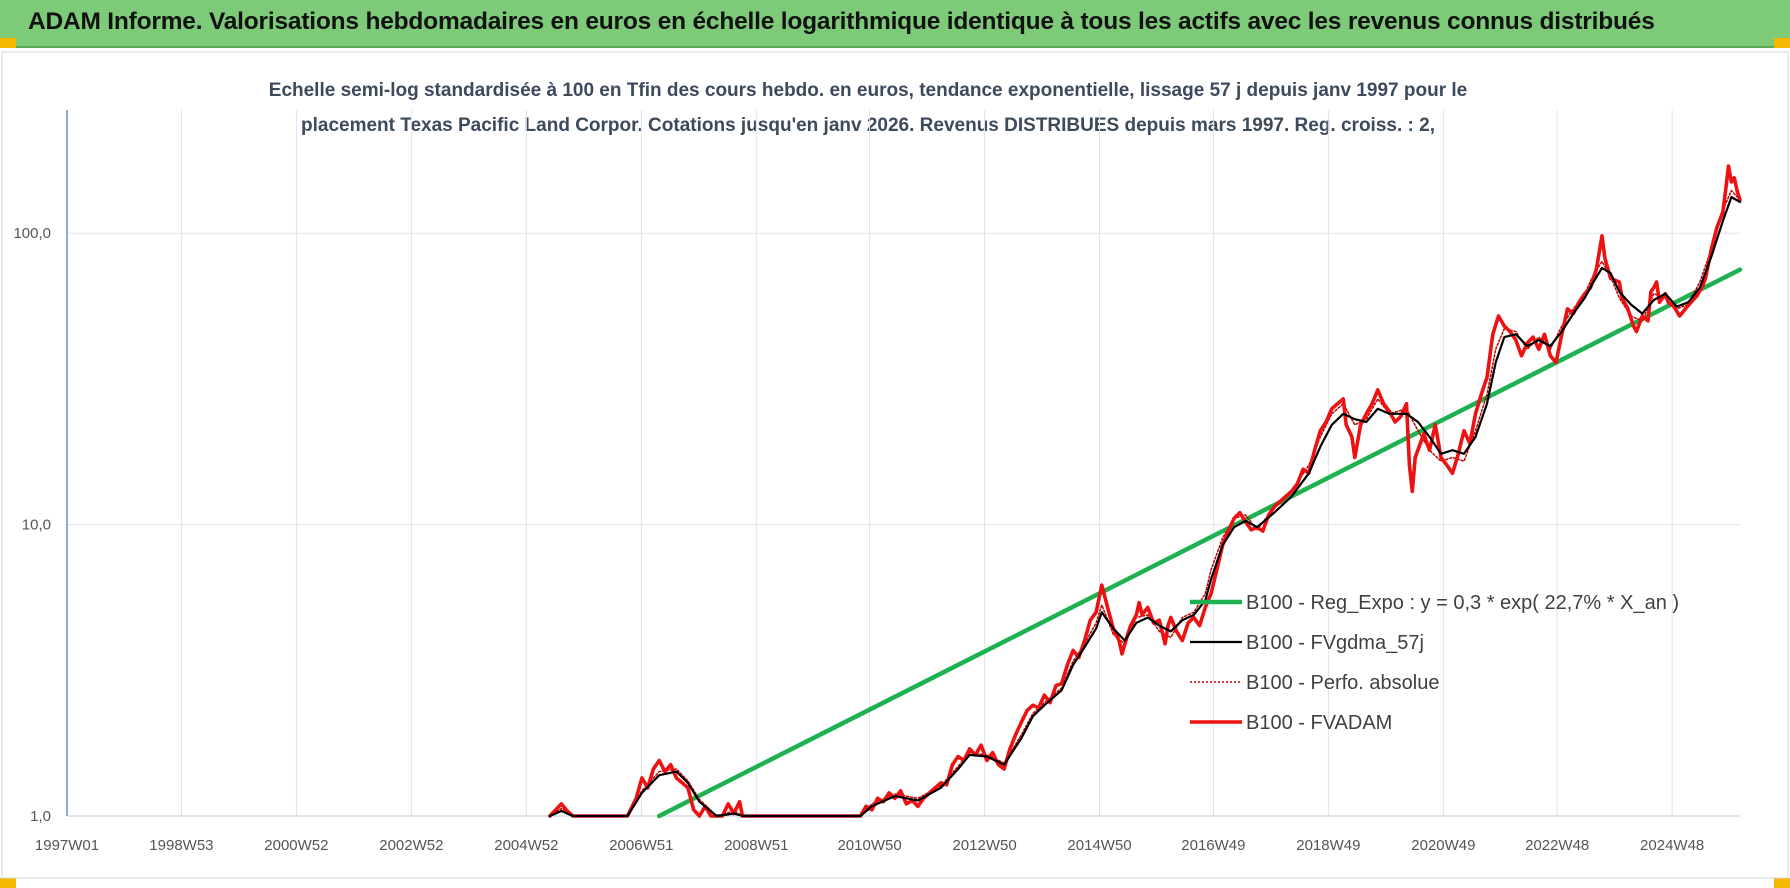 The height and width of the screenshot is (888, 1790). I want to click on legend-label: B100 - FVADAM, so click(1319, 723).